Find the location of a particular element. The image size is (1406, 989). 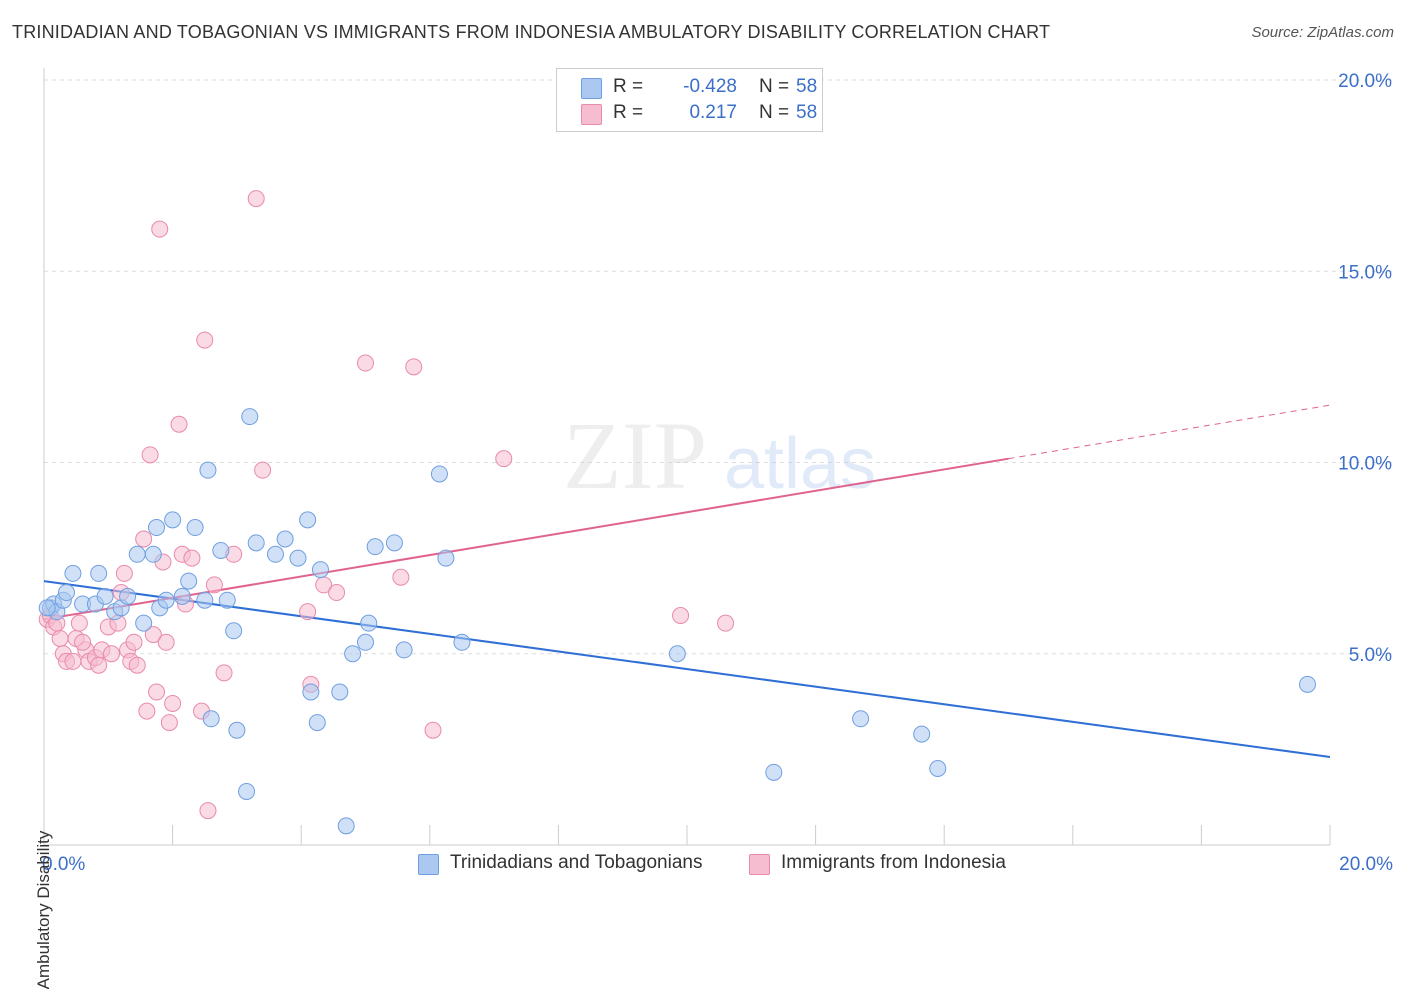

legend-r-value: -0.428 is located at coordinates (710, 86).